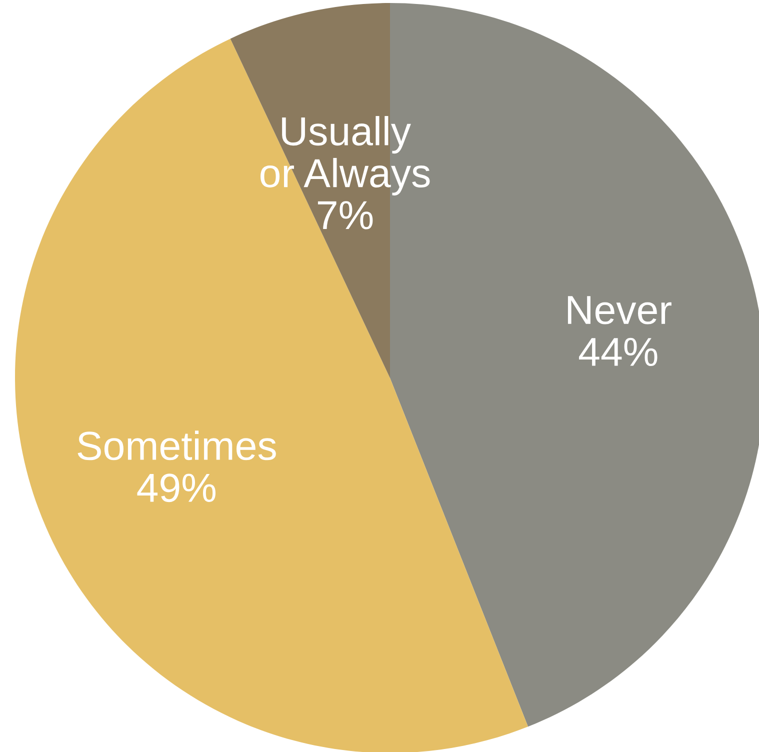 The width and height of the screenshot is (759, 752). What do you see at coordinates (345, 156) in the screenshot?
I see `slice-label: Usually or Always` at bounding box center [345, 156].